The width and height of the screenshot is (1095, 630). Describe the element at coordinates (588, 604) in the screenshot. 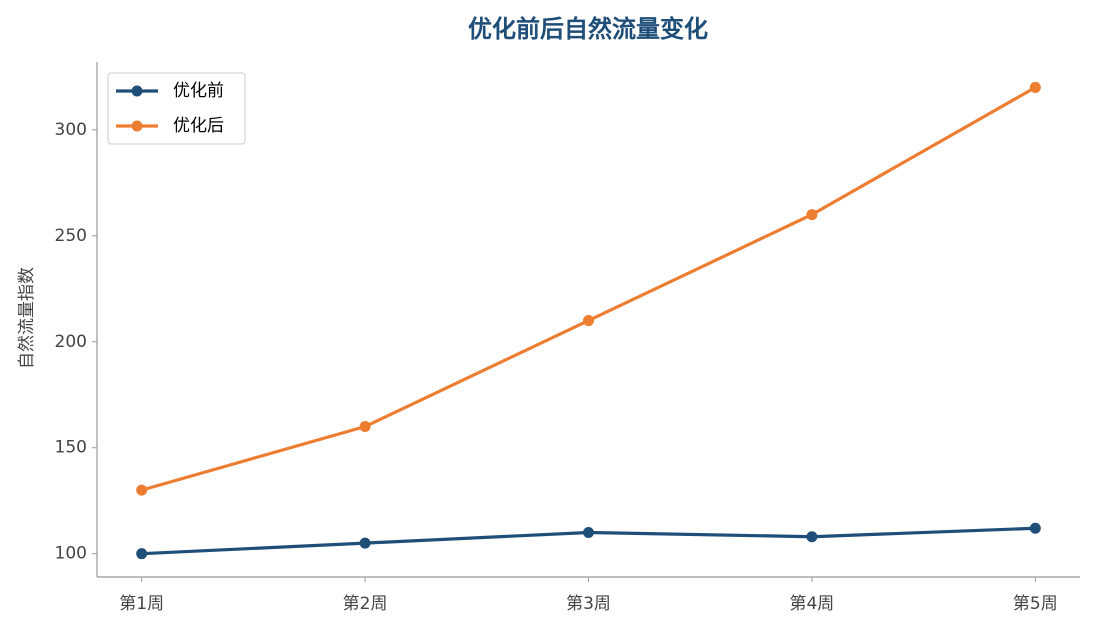

I see `x-tick-label: 第3周` at that location.